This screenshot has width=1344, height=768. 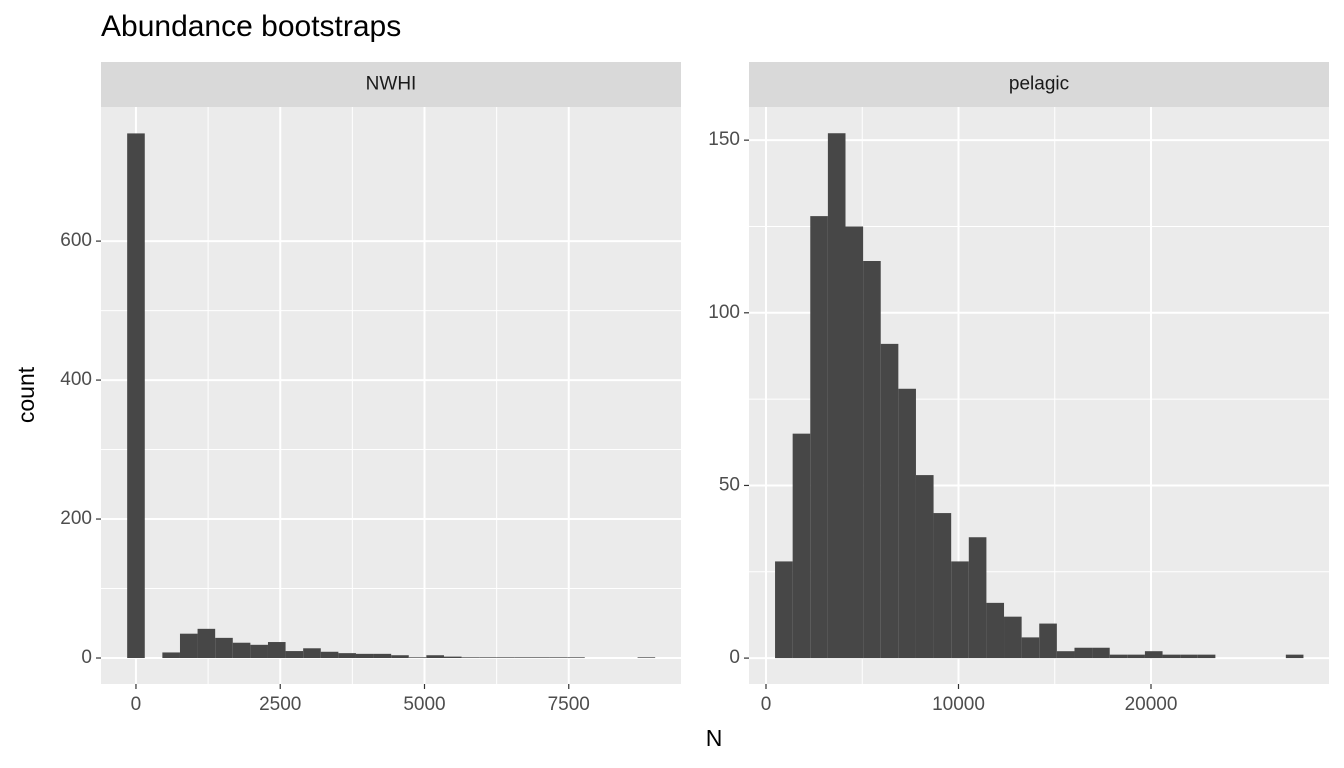 What do you see at coordinates (958, 704) in the screenshot?
I see `x-tick-label: 10000` at bounding box center [958, 704].